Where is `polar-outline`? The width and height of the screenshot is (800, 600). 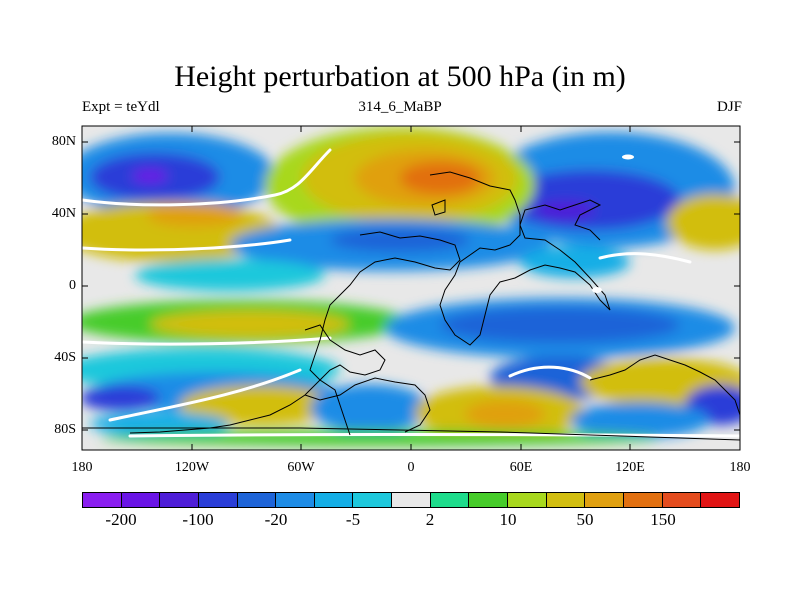
polar-outline is located at coordinates (411, 434).